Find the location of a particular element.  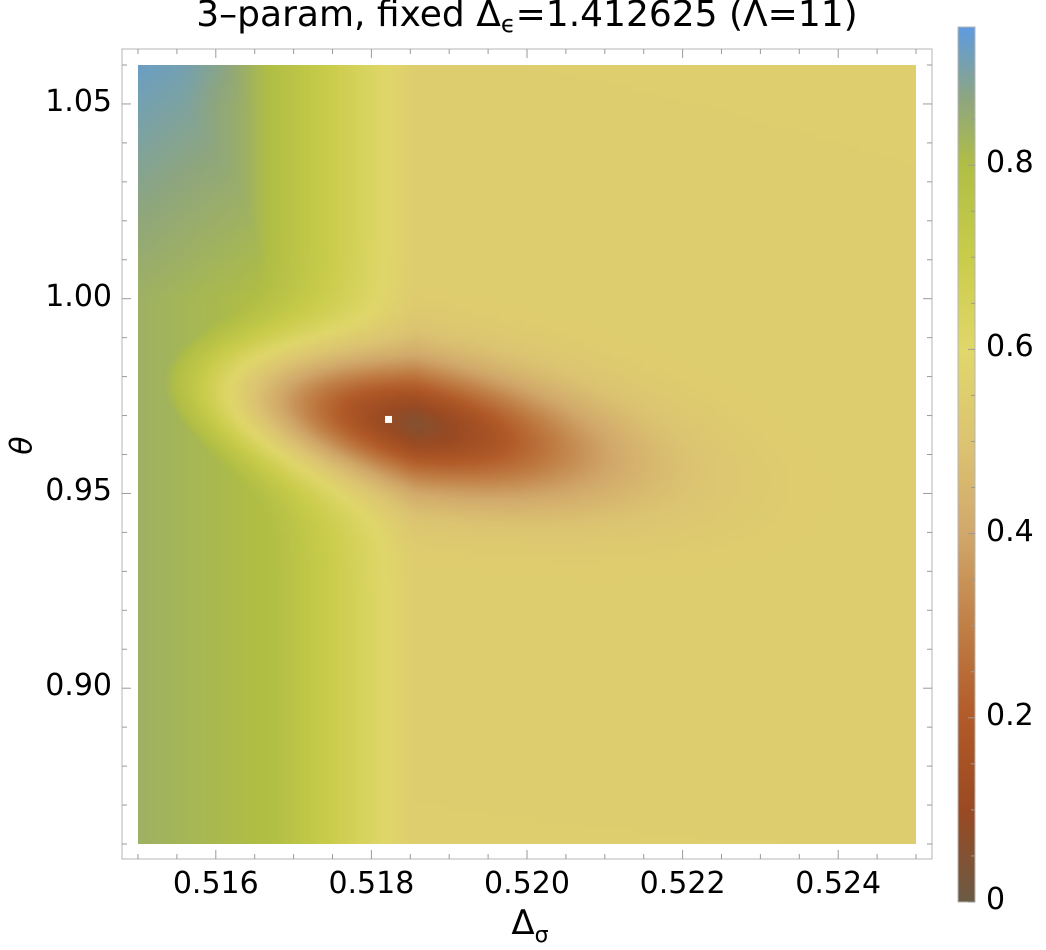

colorbar-tick-label: 0.2 is located at coordinates (1010, 715).